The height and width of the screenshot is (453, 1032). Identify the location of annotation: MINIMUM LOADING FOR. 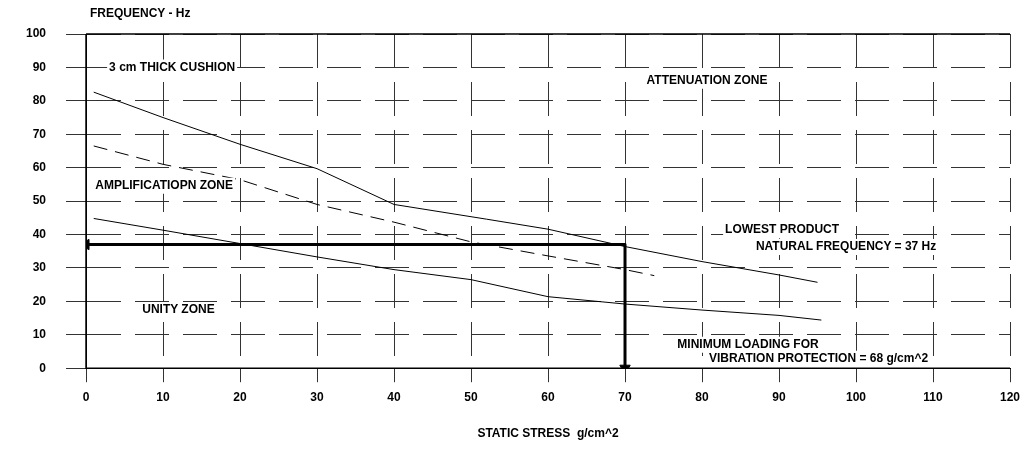
(748, 344).